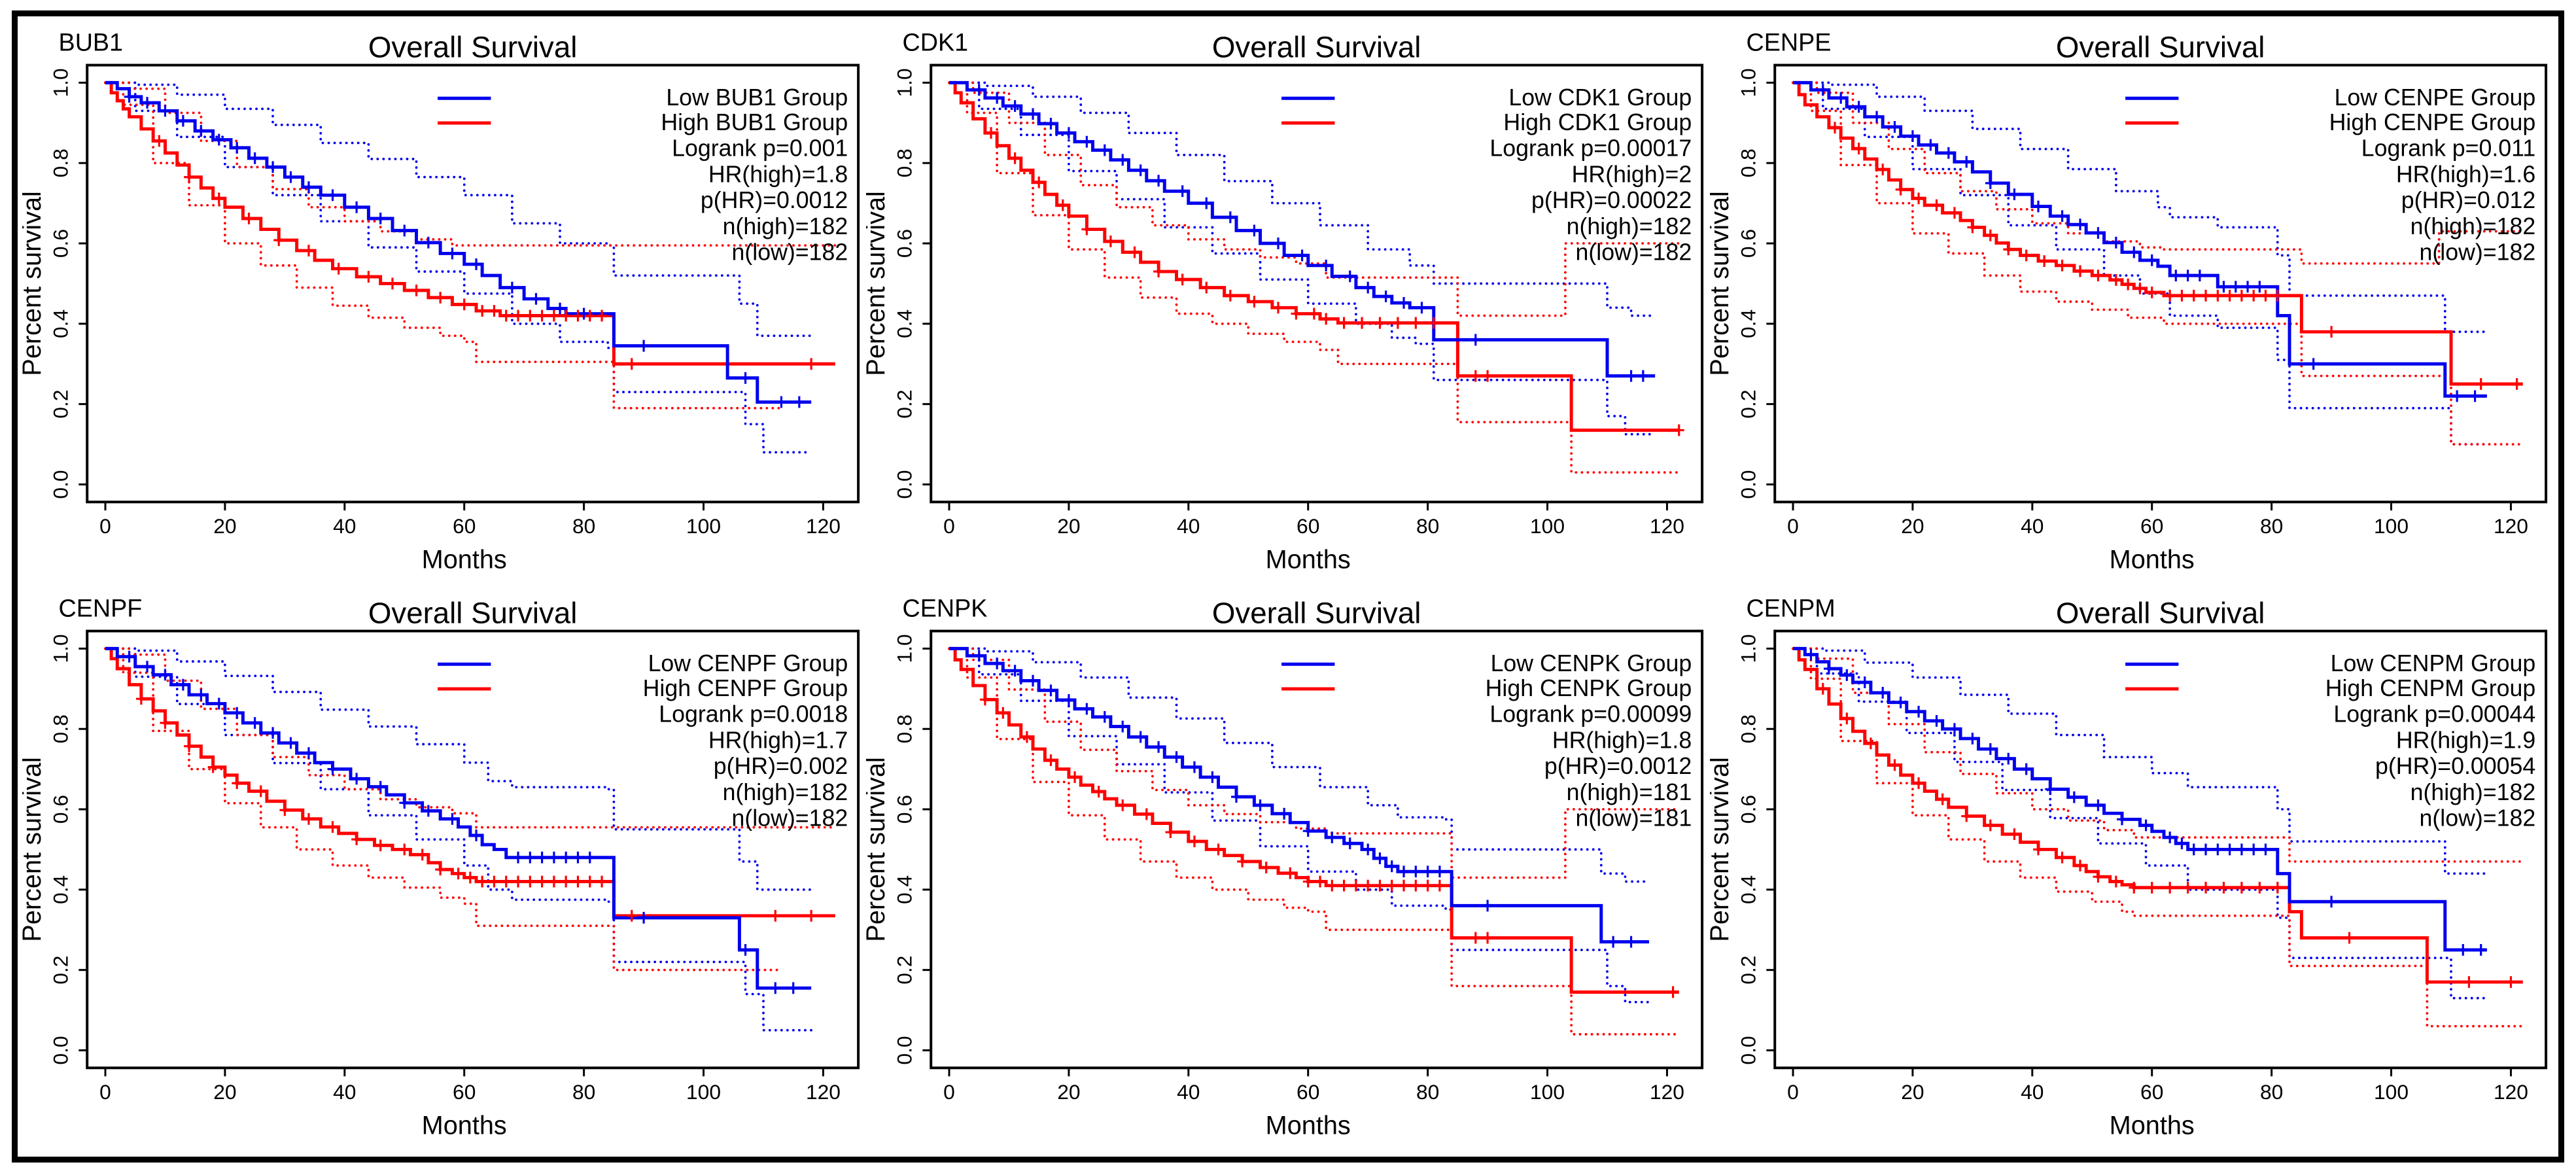  Describe the element at coordinates (105, 1091) in the screenshot. I see `x-tick-label: 0` at that location.